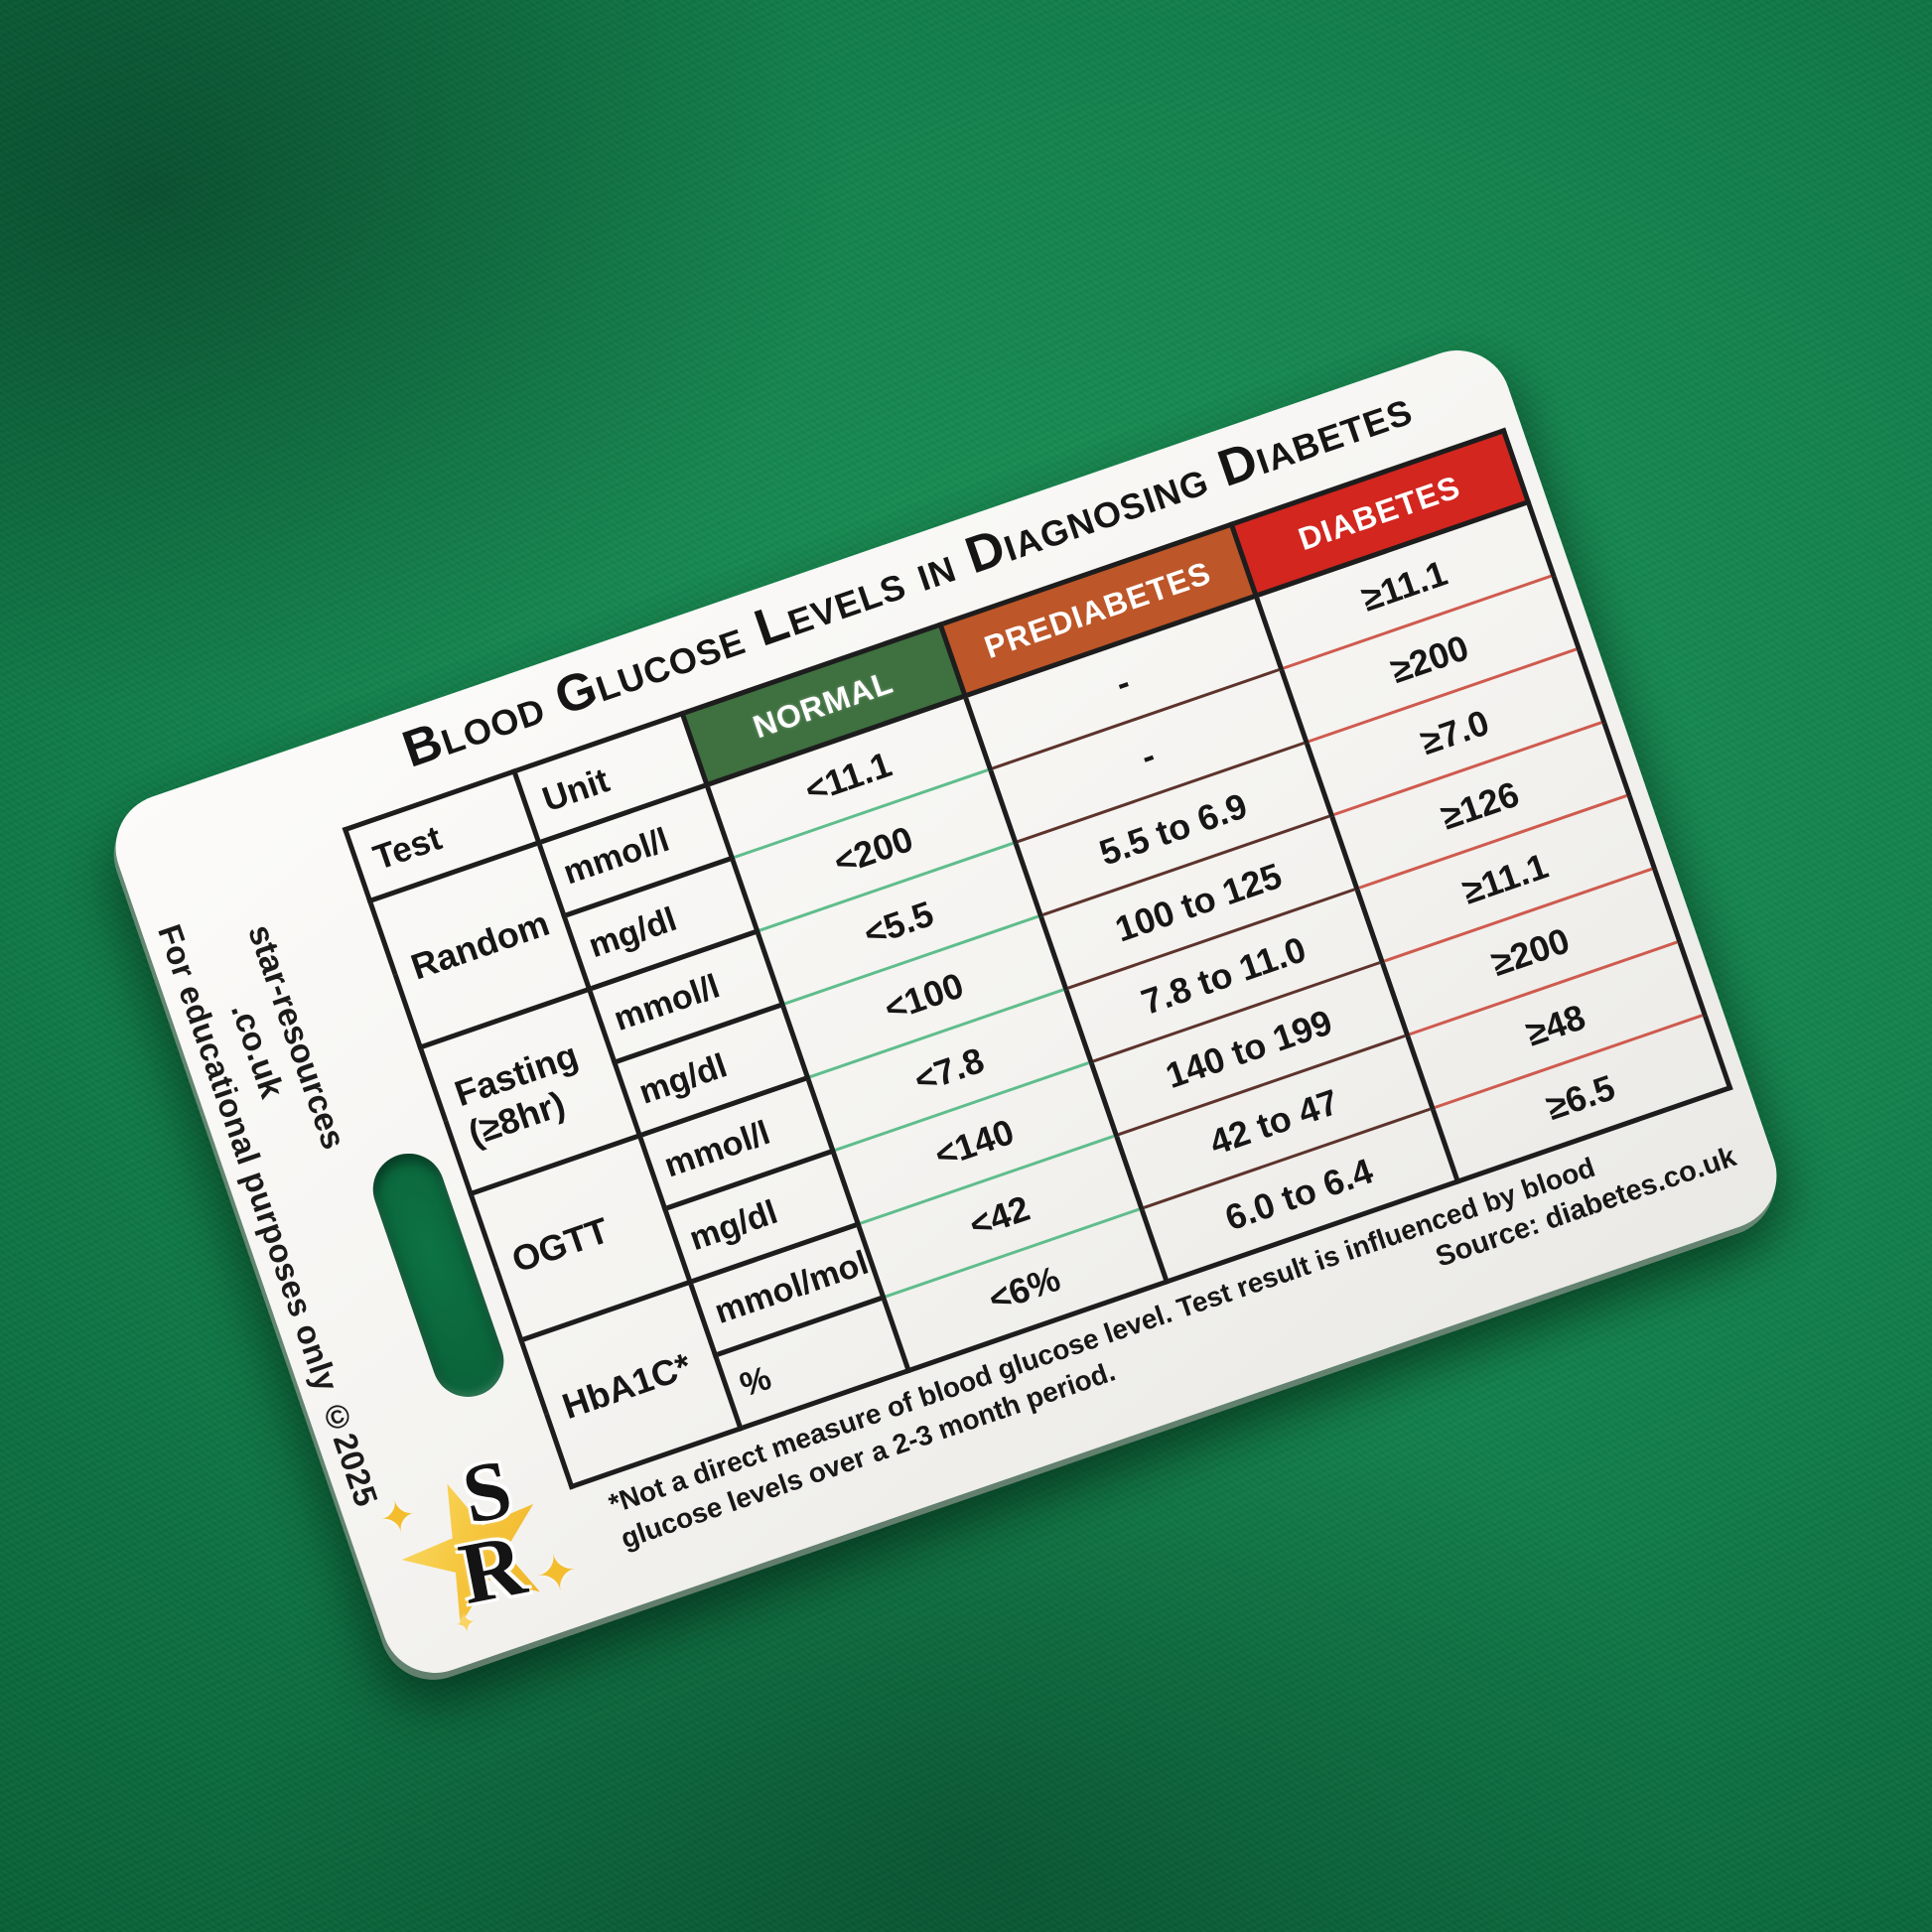 The height and width of the screenshot is (1932, 1932). I want to click on test-label: Random, so click(480, 945).